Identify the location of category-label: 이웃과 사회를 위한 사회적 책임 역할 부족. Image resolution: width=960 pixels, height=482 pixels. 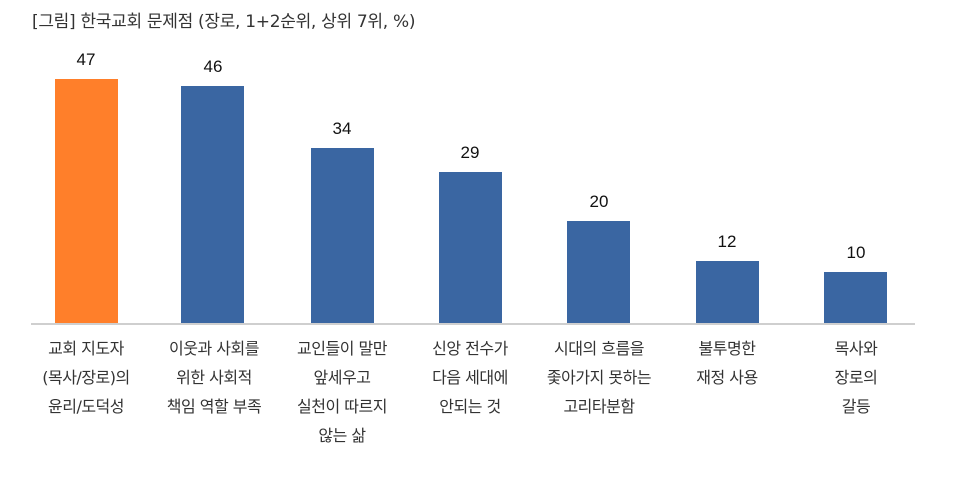
(214, 377).